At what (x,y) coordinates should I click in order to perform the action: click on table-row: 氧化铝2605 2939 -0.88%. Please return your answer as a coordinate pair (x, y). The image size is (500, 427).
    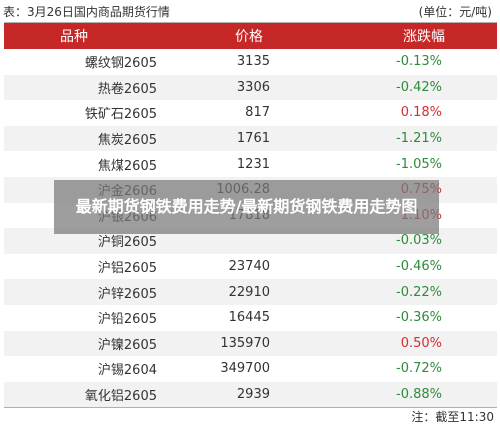
    Looking at the image, I should click on (250, 394).